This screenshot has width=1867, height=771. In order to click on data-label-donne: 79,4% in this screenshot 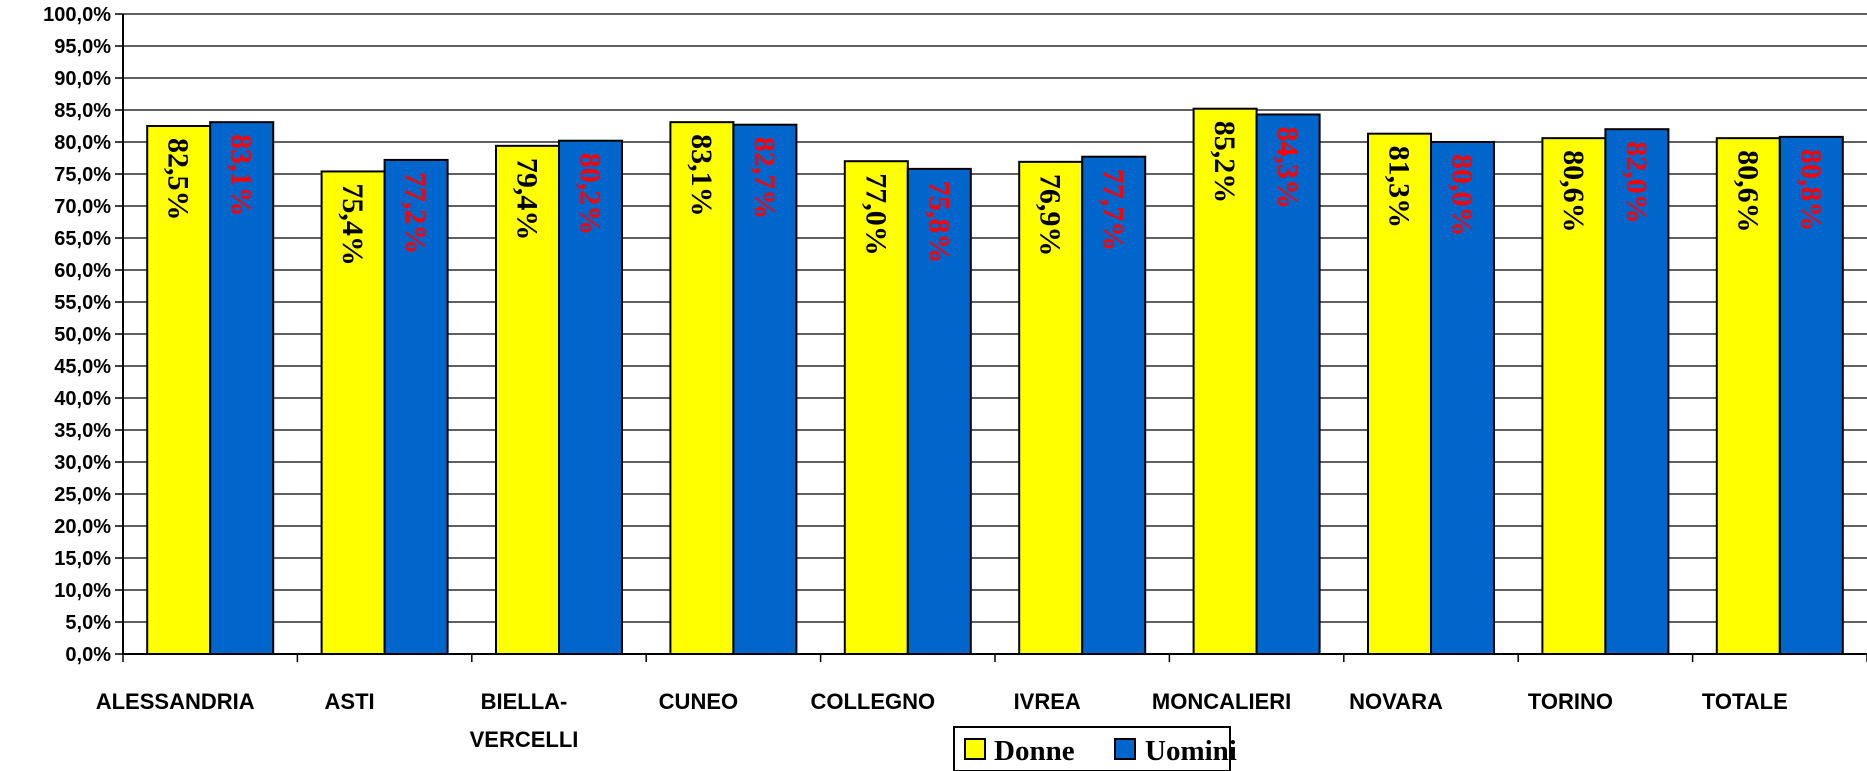, I will do `click(527, 199)`.